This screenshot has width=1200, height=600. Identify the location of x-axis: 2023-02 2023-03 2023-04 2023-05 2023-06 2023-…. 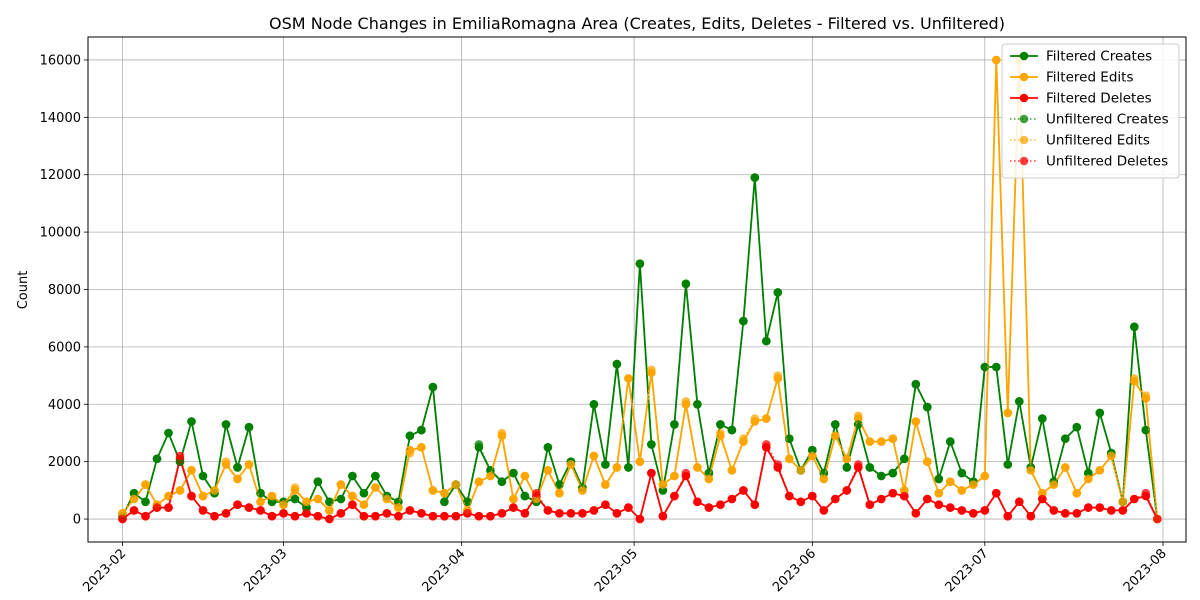
(625, 568).